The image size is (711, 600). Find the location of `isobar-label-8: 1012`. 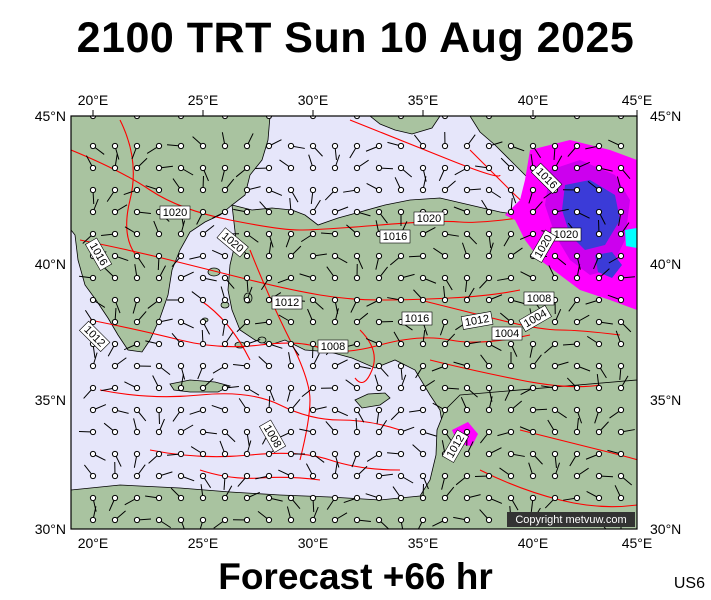

isobar-label-8: 1012 is located at coordinates (287, 302).